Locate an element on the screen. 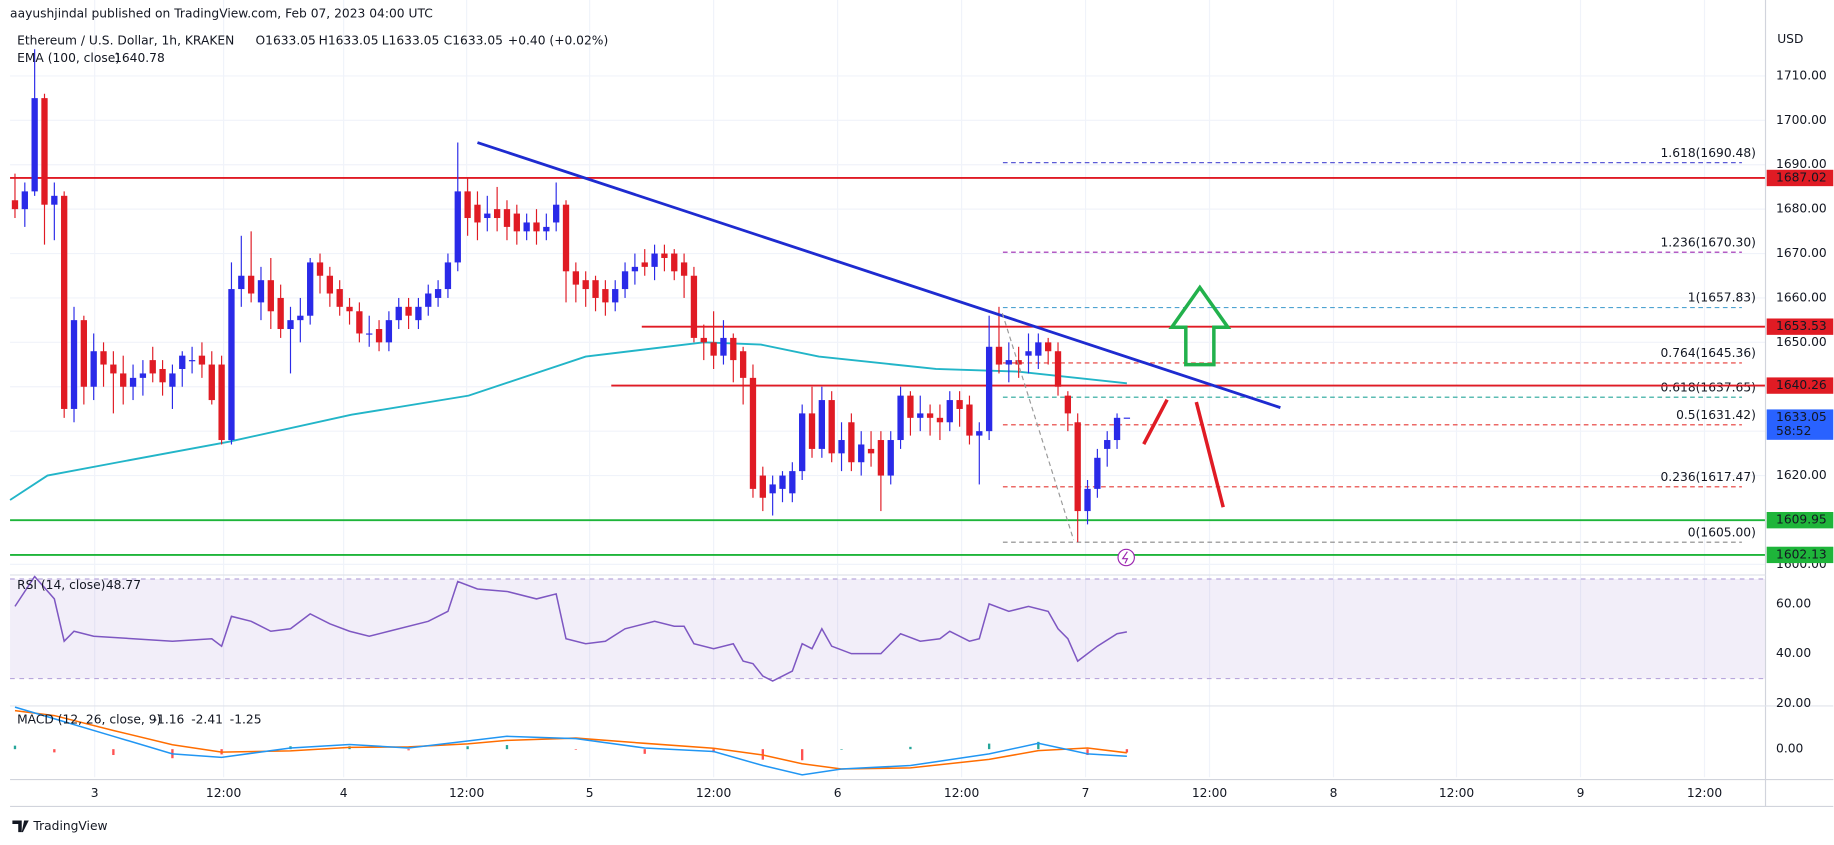 Image resolution: width=1834 pixels, height=845 pixels. fib-label: 0.236(1617.47) is located at coordinates (1708, 477).